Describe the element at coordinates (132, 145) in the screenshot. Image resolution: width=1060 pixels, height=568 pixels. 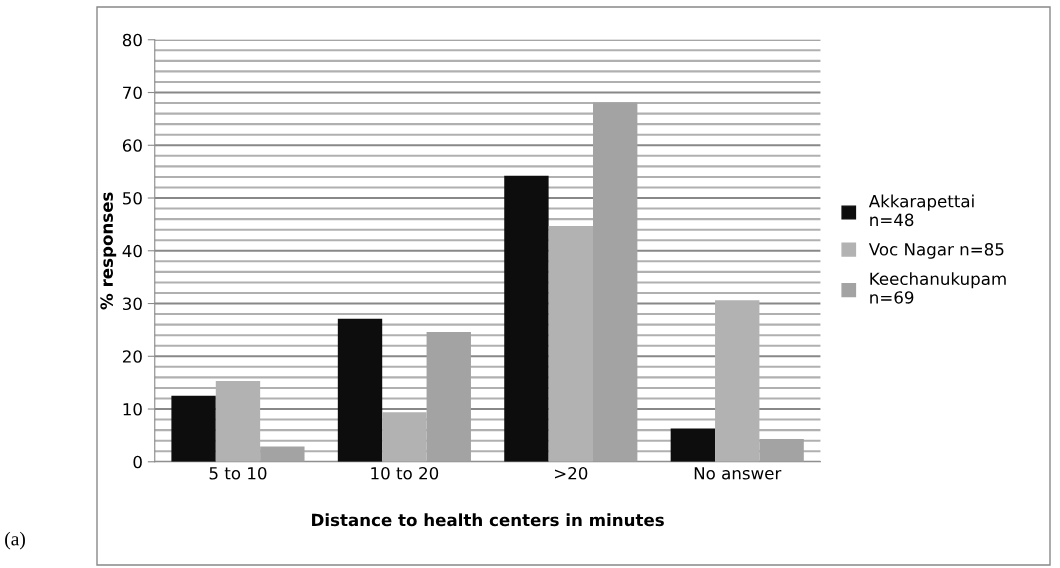
I see `y-tick-label: 60` at that location.